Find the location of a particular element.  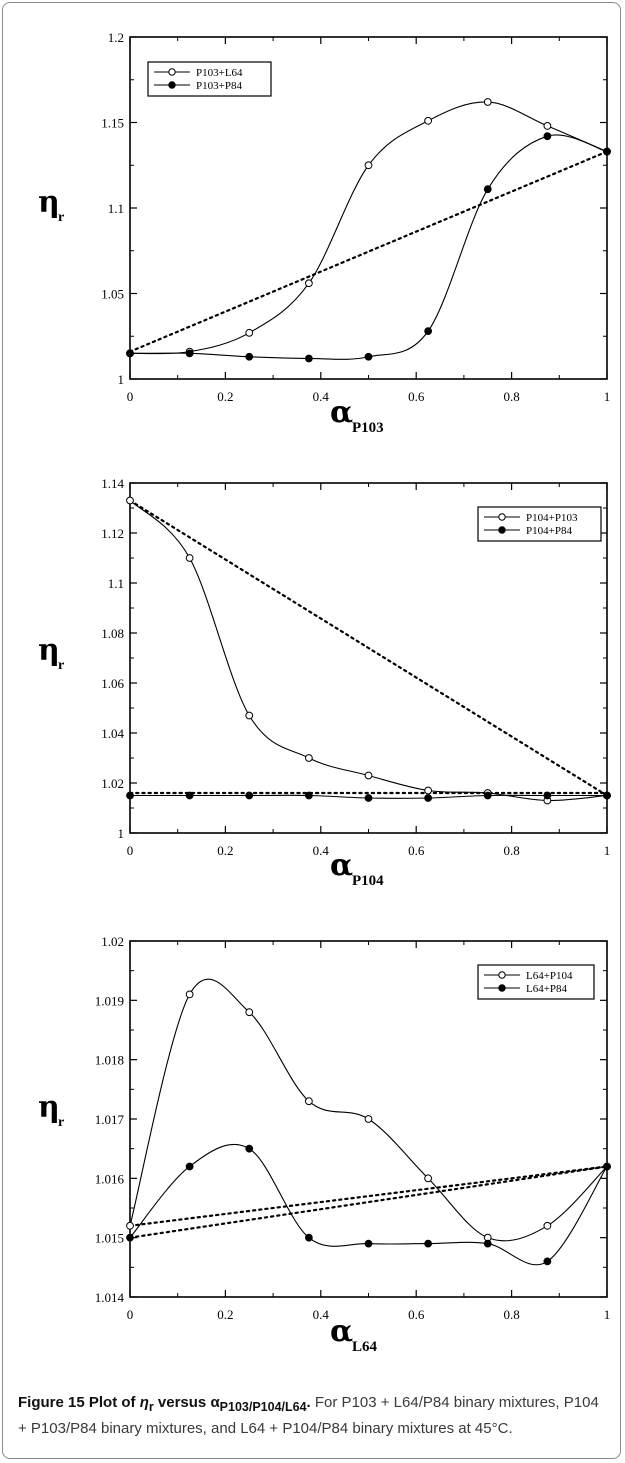

caption-eta-sub: r is located at coordinates (151, 1407).